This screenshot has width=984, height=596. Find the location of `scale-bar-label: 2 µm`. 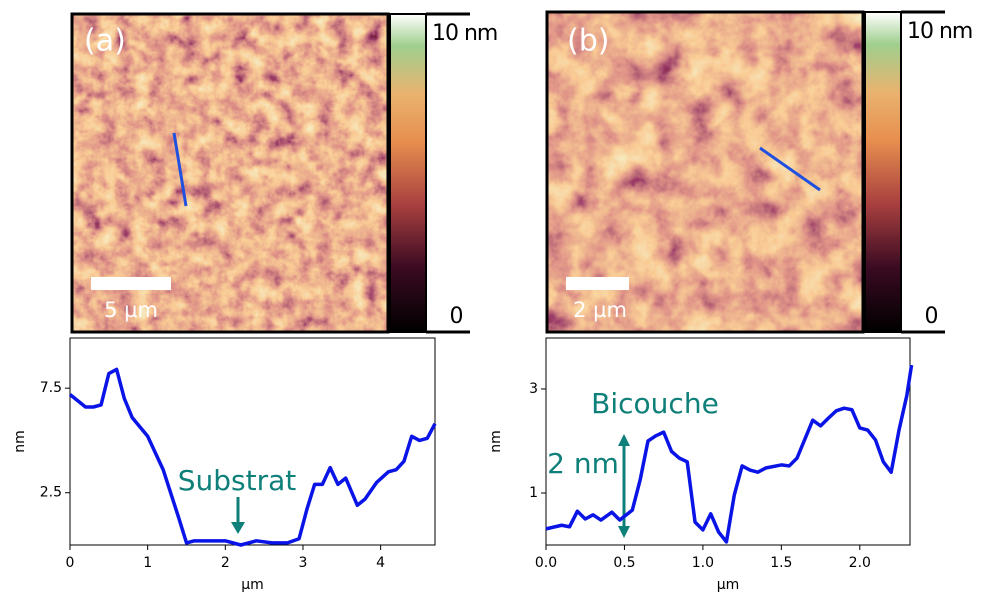

scale-bar-label: 2 µm is located at coordinates (600, 310).